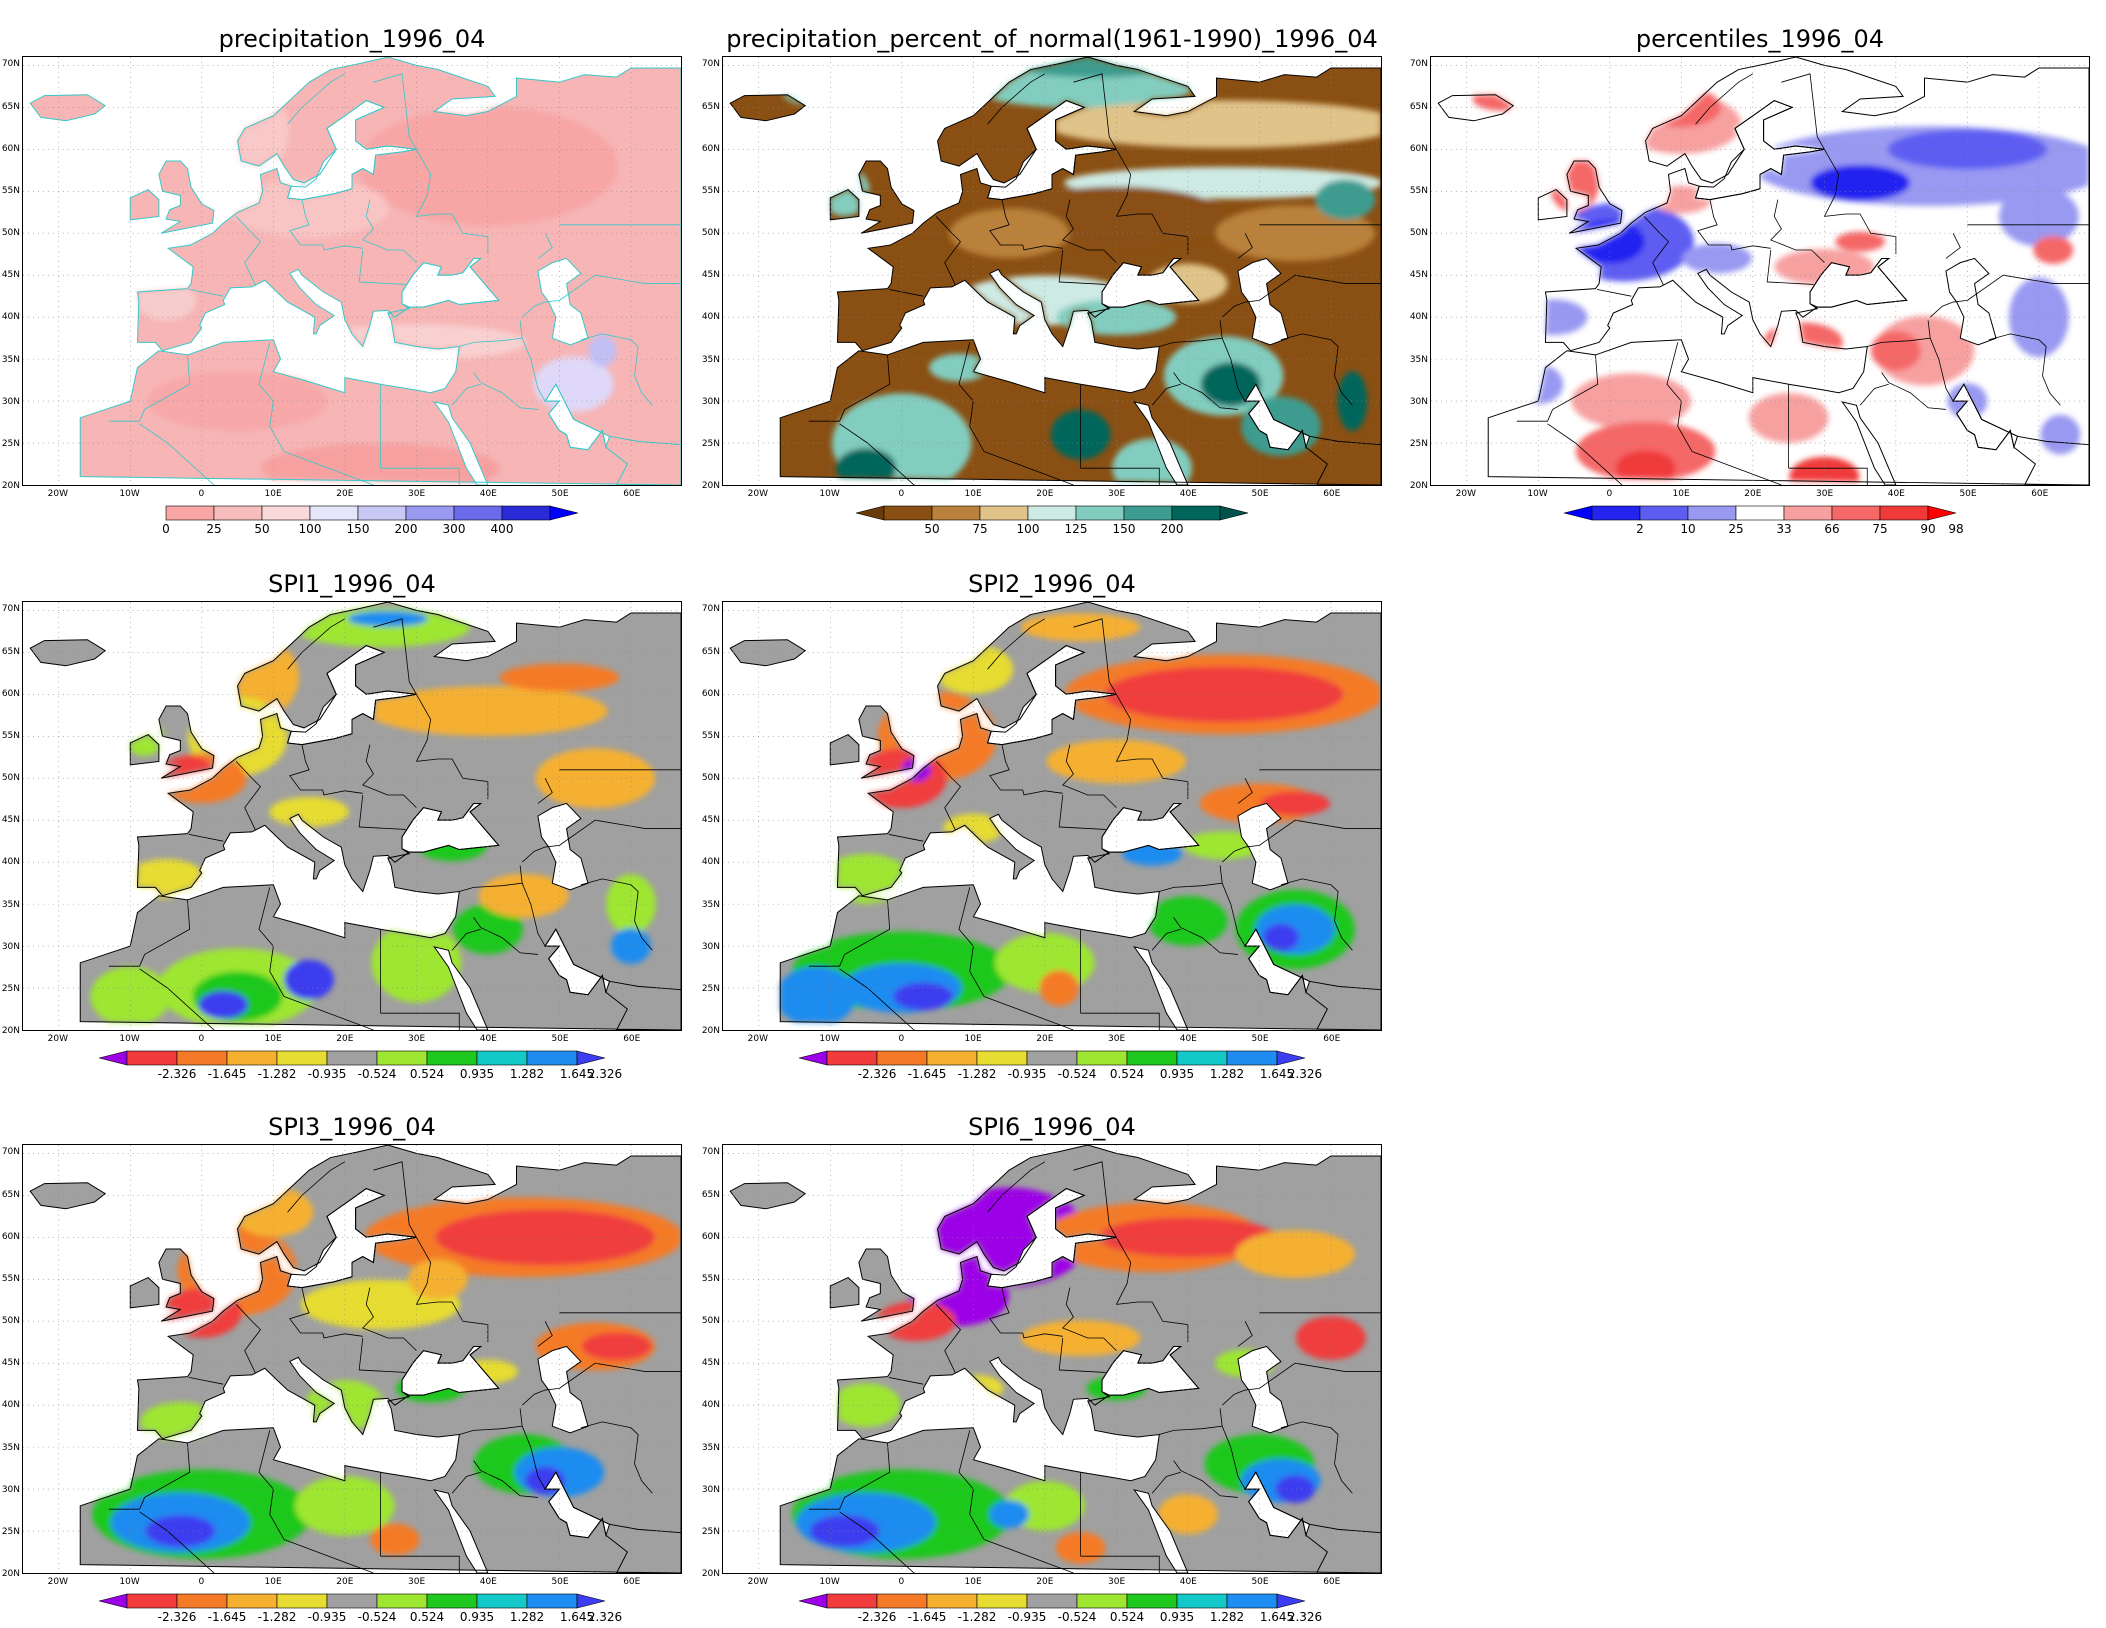 Image resolution: width=2106 pixels, height=1628 pixels. I want to click on colorbar-tick-label: 400, so click(502, 529).